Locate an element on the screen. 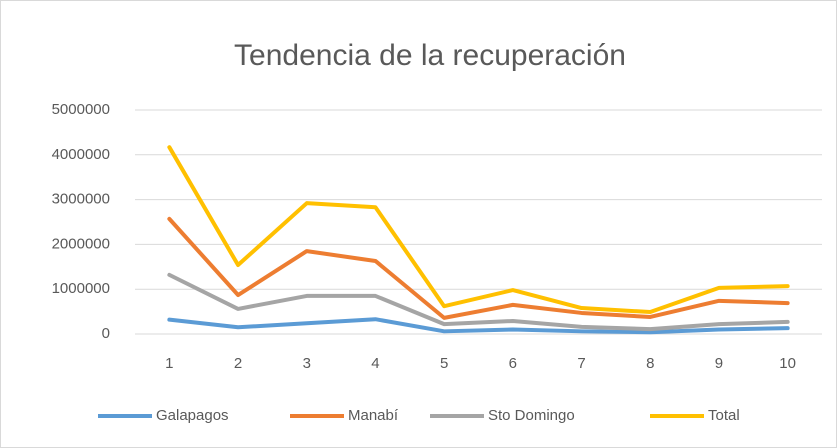  legend-label: Total is located at coordinates (724, 415).